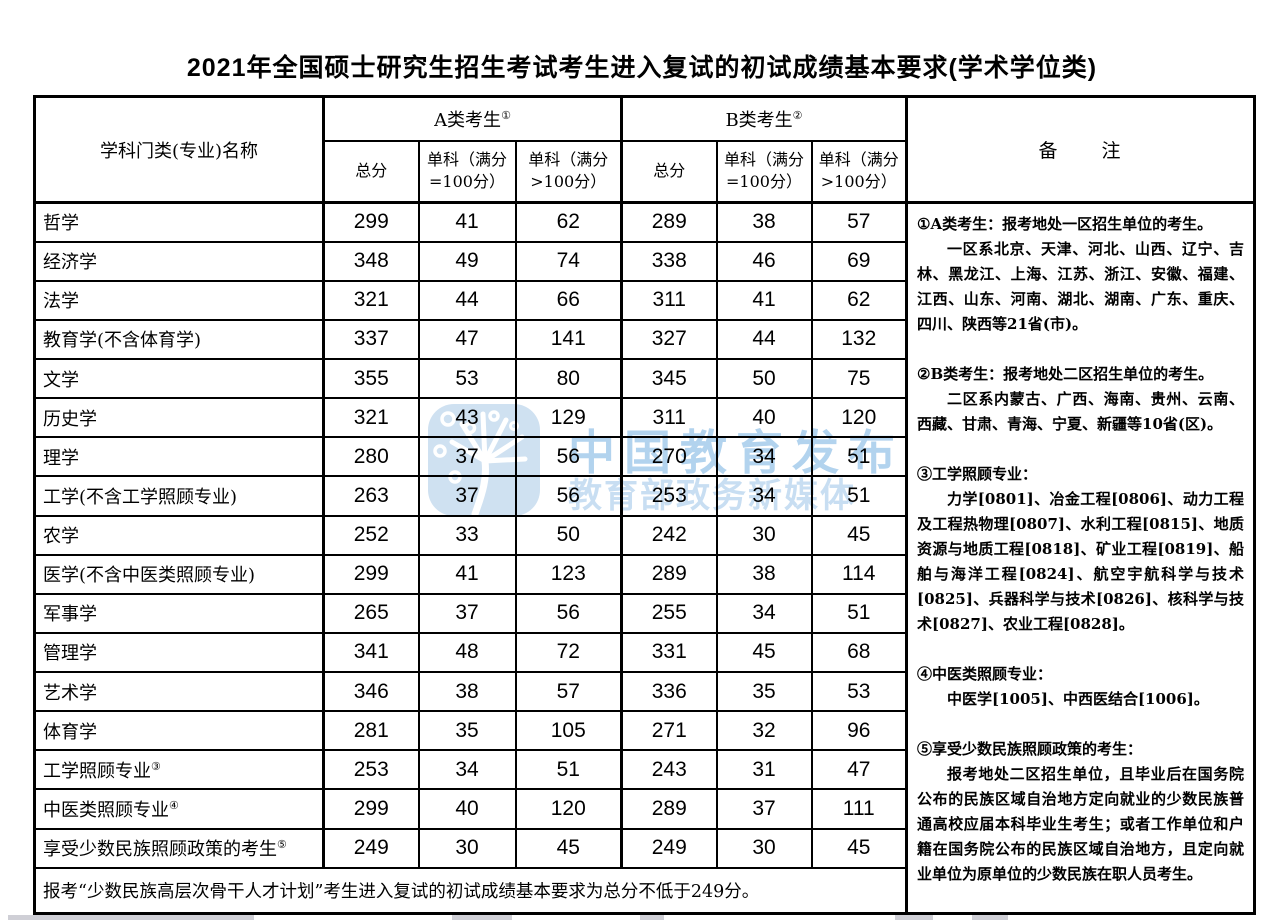  What do you see at coordinates (467, 418) in the screenshot?
I see `score-cell-a-1: 43` at bounding box center [467, 418].